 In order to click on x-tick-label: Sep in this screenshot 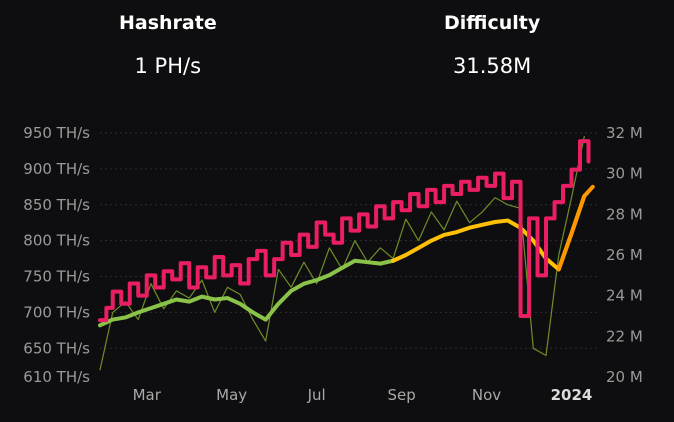, I will do `click(401, 395)`.